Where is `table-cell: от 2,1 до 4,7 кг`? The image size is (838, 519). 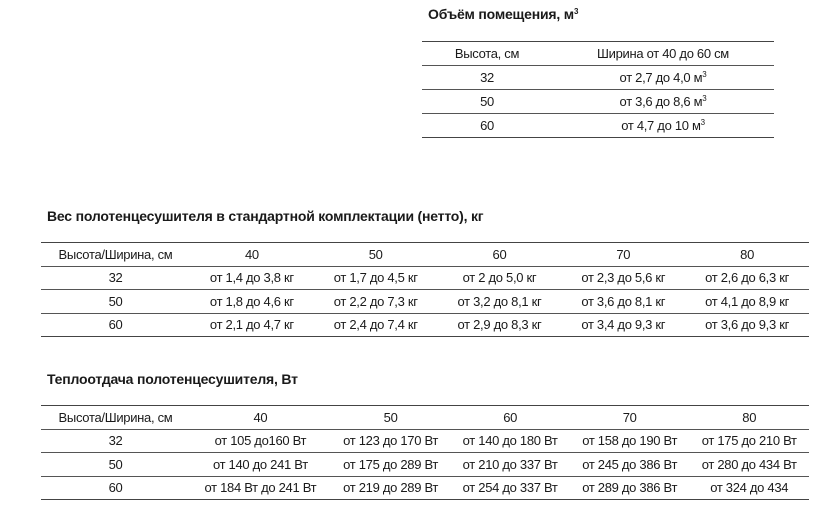
table-cell: от 2,1 до 4,7 кг is located at coordinates (251, 325).